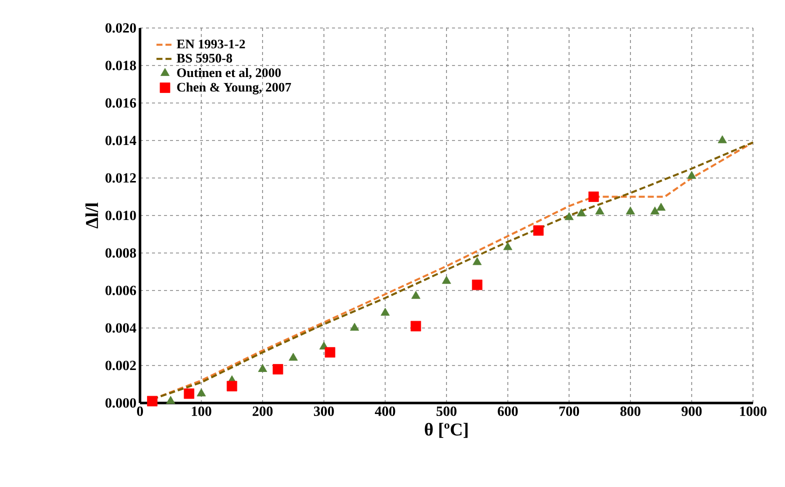  I want to click on y-tick-label: 0.014, so click(121, 141).